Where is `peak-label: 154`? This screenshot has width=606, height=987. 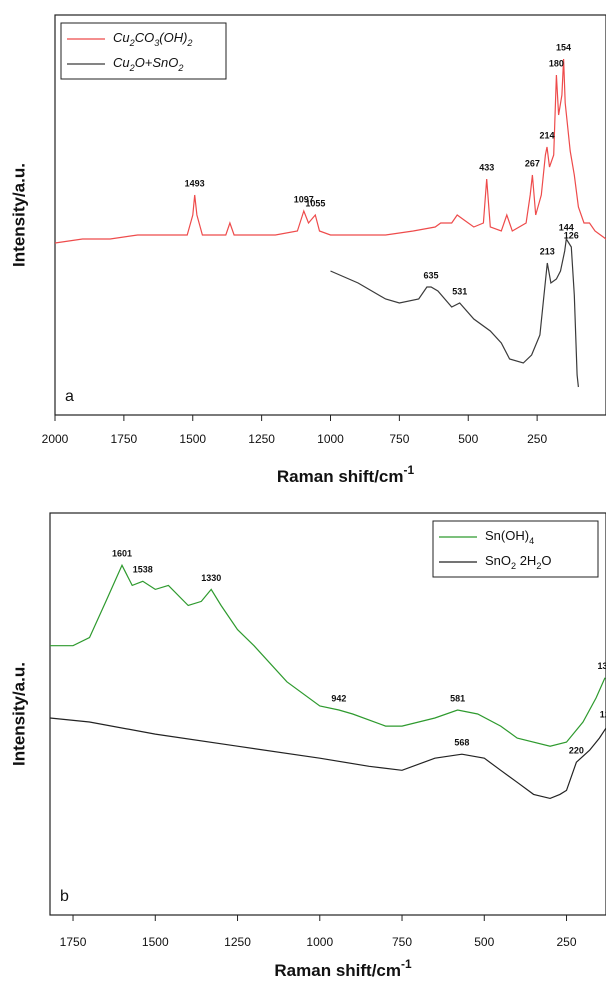
peak-label: 154 is located at coordinates (563, 47).